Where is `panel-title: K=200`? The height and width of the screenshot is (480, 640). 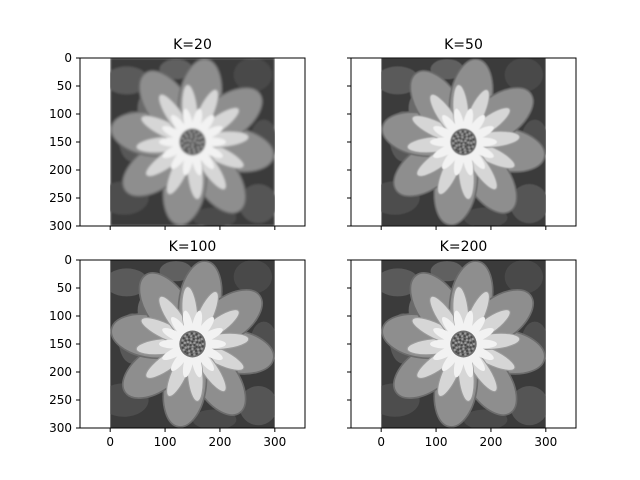 panel-title: K=200 is located at coordinates (464, 247).